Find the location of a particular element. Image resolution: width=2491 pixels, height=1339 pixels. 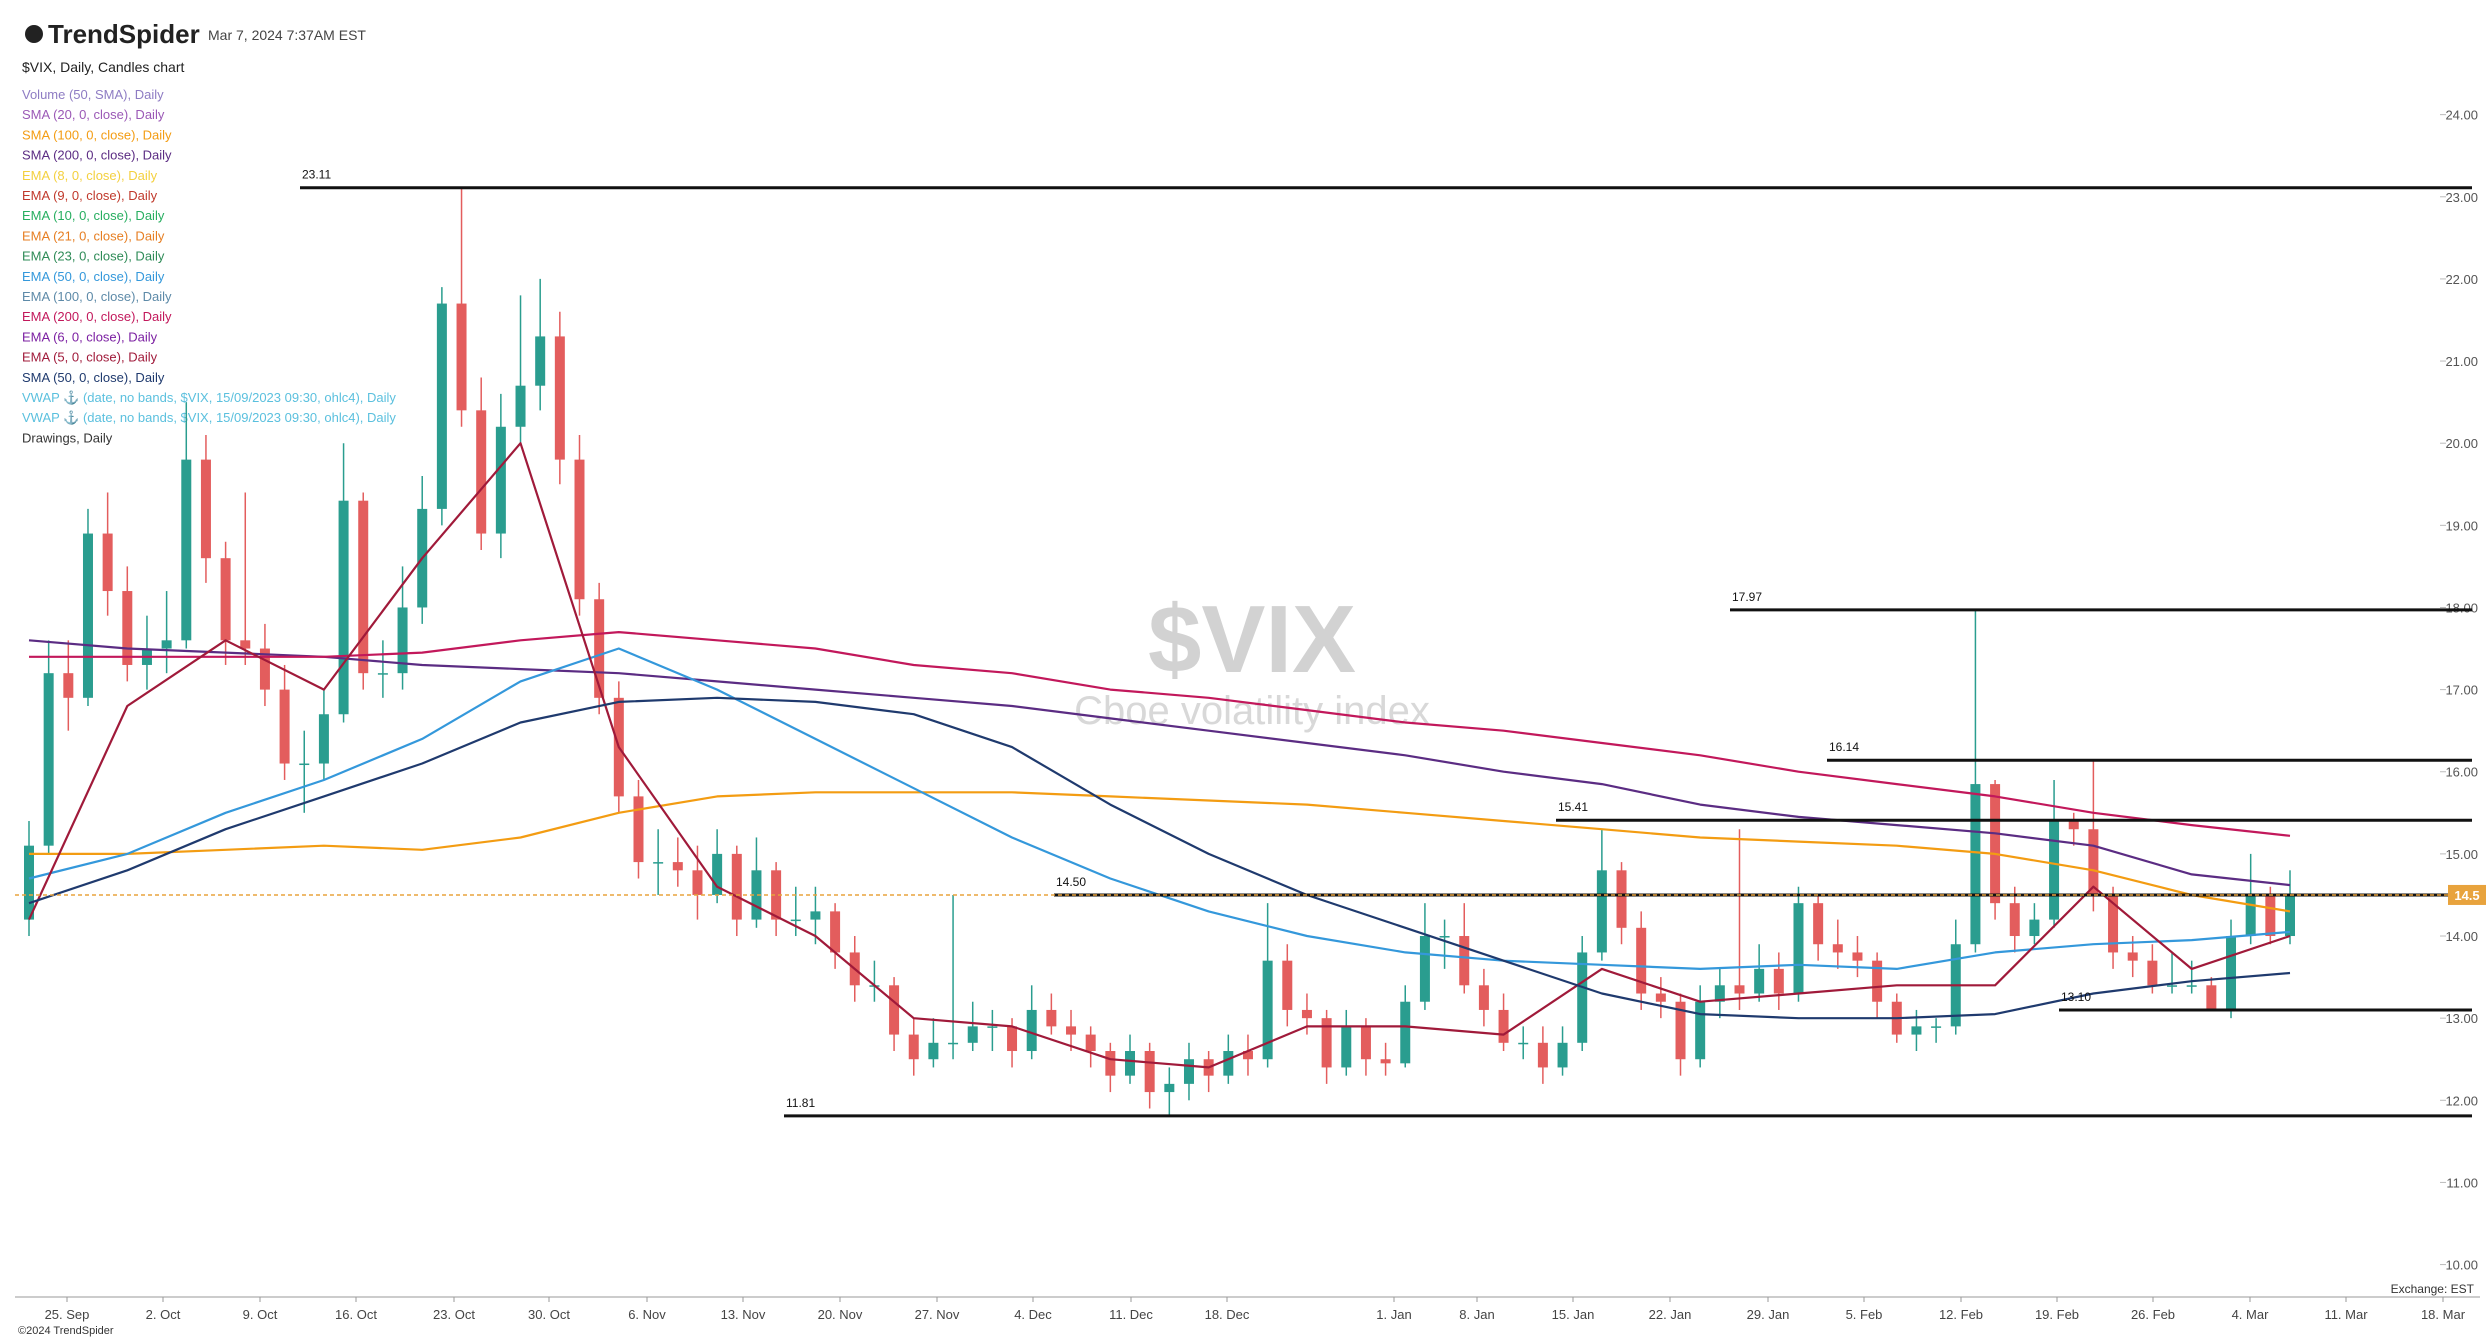

y-tick-label: 13.00 is located at coordinates (2461, 1018).